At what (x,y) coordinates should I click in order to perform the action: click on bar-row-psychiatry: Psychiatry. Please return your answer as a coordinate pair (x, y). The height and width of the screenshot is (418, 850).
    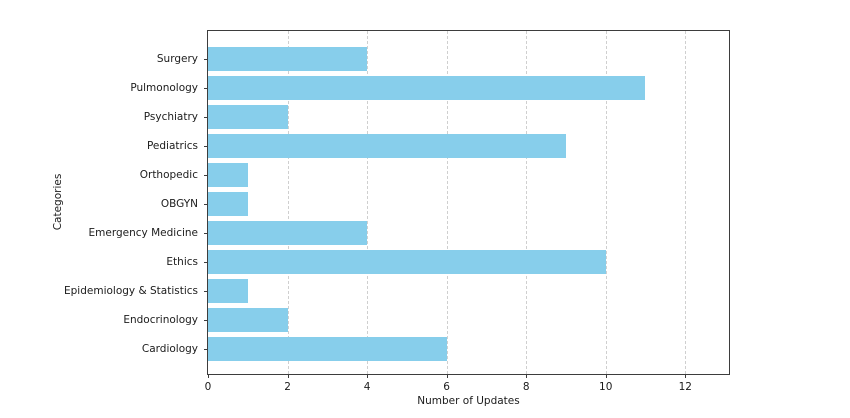
    Looking at the image, I should click on (436, 116).